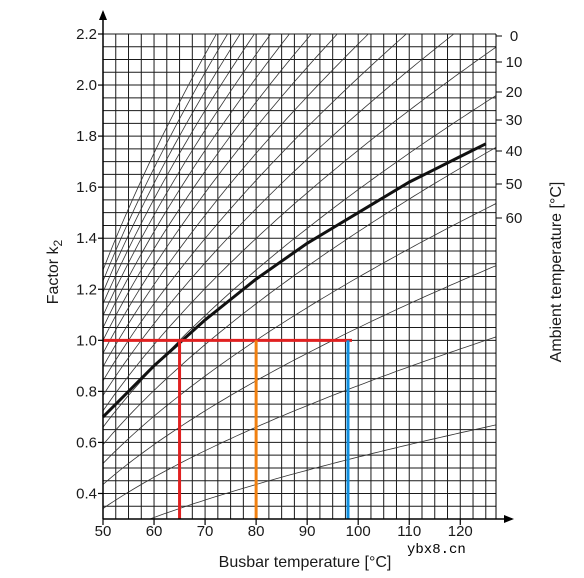  What do you see at coordinates (460, 531) in the screenshot?
I see `x-tick-label: 120` at bounding box center [460, 531].